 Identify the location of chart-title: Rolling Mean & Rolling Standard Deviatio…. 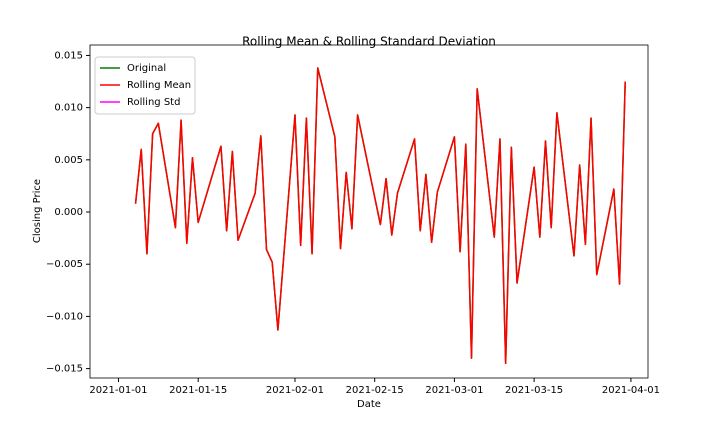
(369, 42).